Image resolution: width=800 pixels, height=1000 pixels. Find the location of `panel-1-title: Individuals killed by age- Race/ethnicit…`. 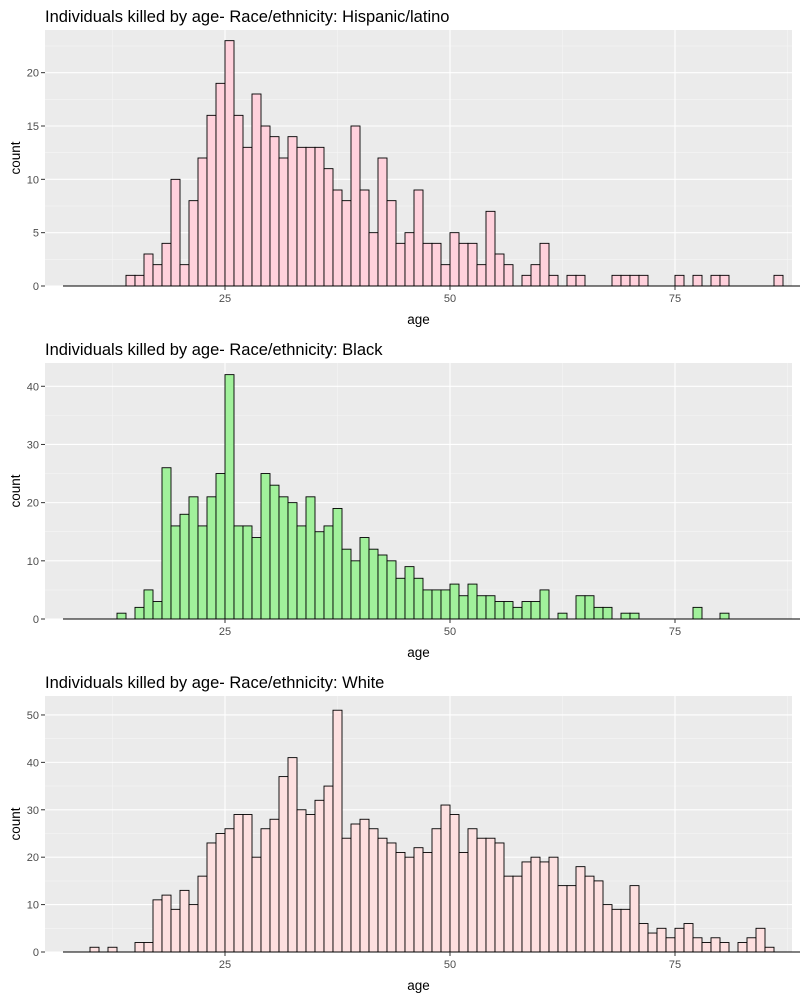

panel-1-title: Individuals killed by age- Race/ethnicit… is located at coordinates (247, 17).